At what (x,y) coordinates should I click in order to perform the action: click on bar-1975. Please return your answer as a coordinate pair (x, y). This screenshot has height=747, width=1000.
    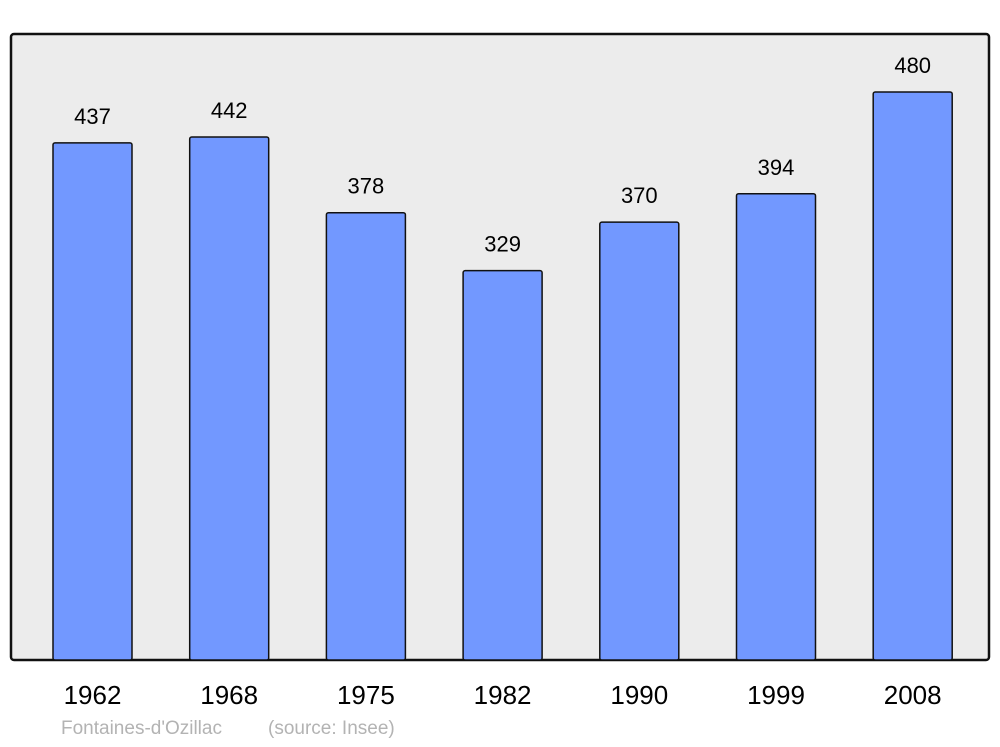
    Looking at the image, I should click on (366, 436).